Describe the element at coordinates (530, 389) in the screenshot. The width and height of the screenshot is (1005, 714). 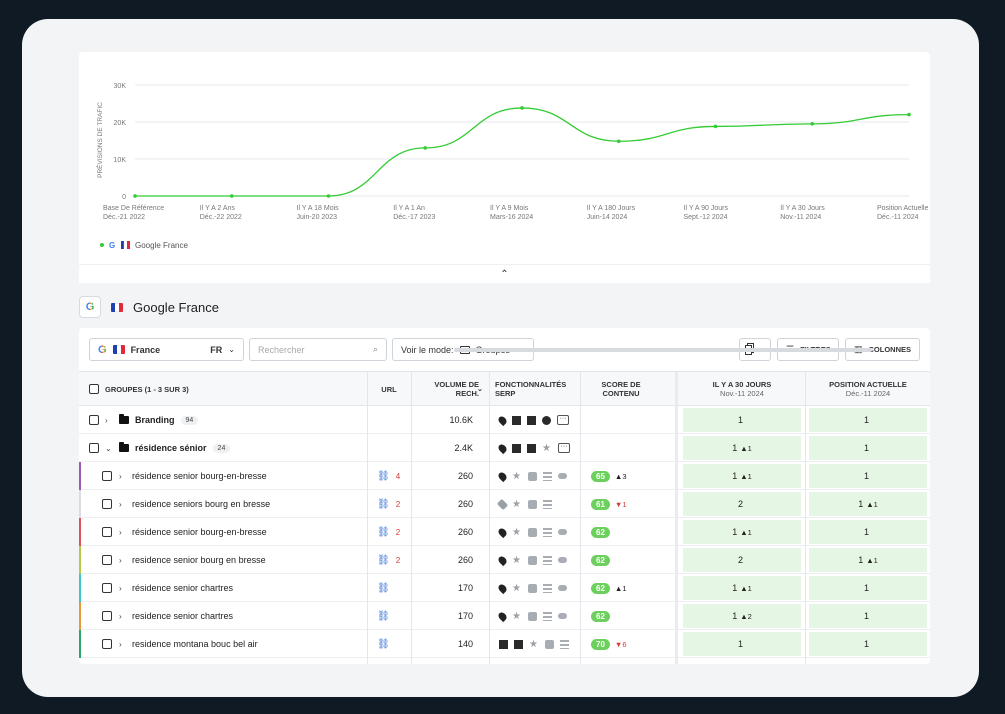
I see `serp-header: FONCTIONNALITÉS SERP` at that location.